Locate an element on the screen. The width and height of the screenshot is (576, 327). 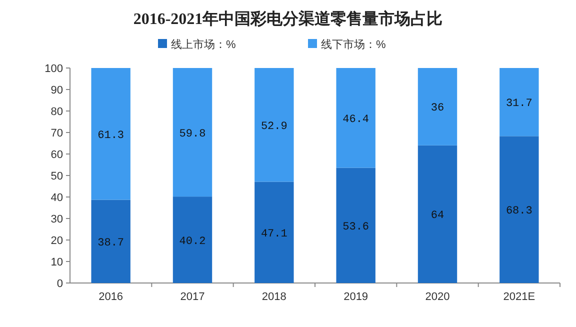
data-label: 47.1 is located at coordinates (274, 234).